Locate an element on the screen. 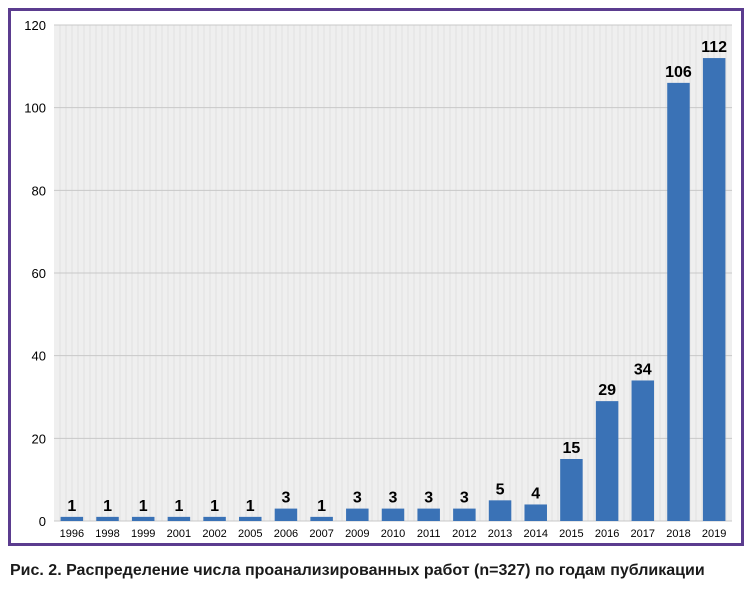 This screenshot has height=592, width=756. y-tick-label: 0 is located at coordinates (42, 521).